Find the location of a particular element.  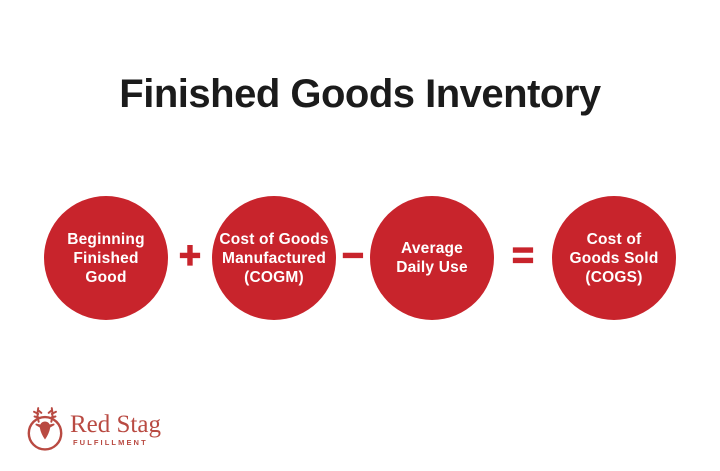

circle-label: Cost of Goods Sold (COGS) is located at coordinates (614, 258).